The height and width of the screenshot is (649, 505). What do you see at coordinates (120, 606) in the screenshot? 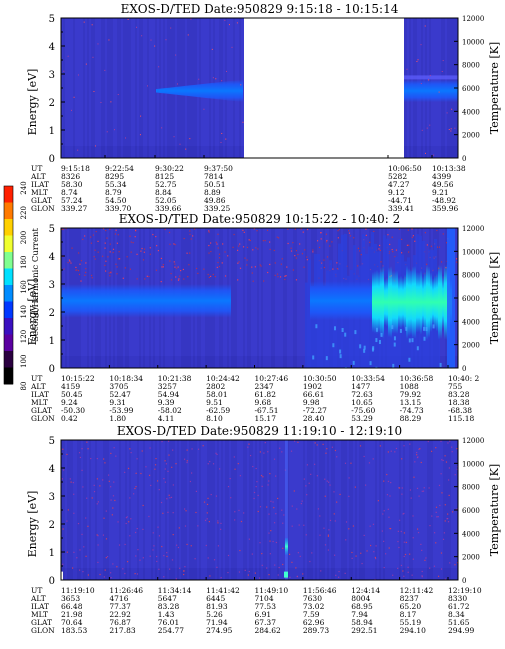
I see `ephemeris-value: 77.37` at bounding box center [120, 606].